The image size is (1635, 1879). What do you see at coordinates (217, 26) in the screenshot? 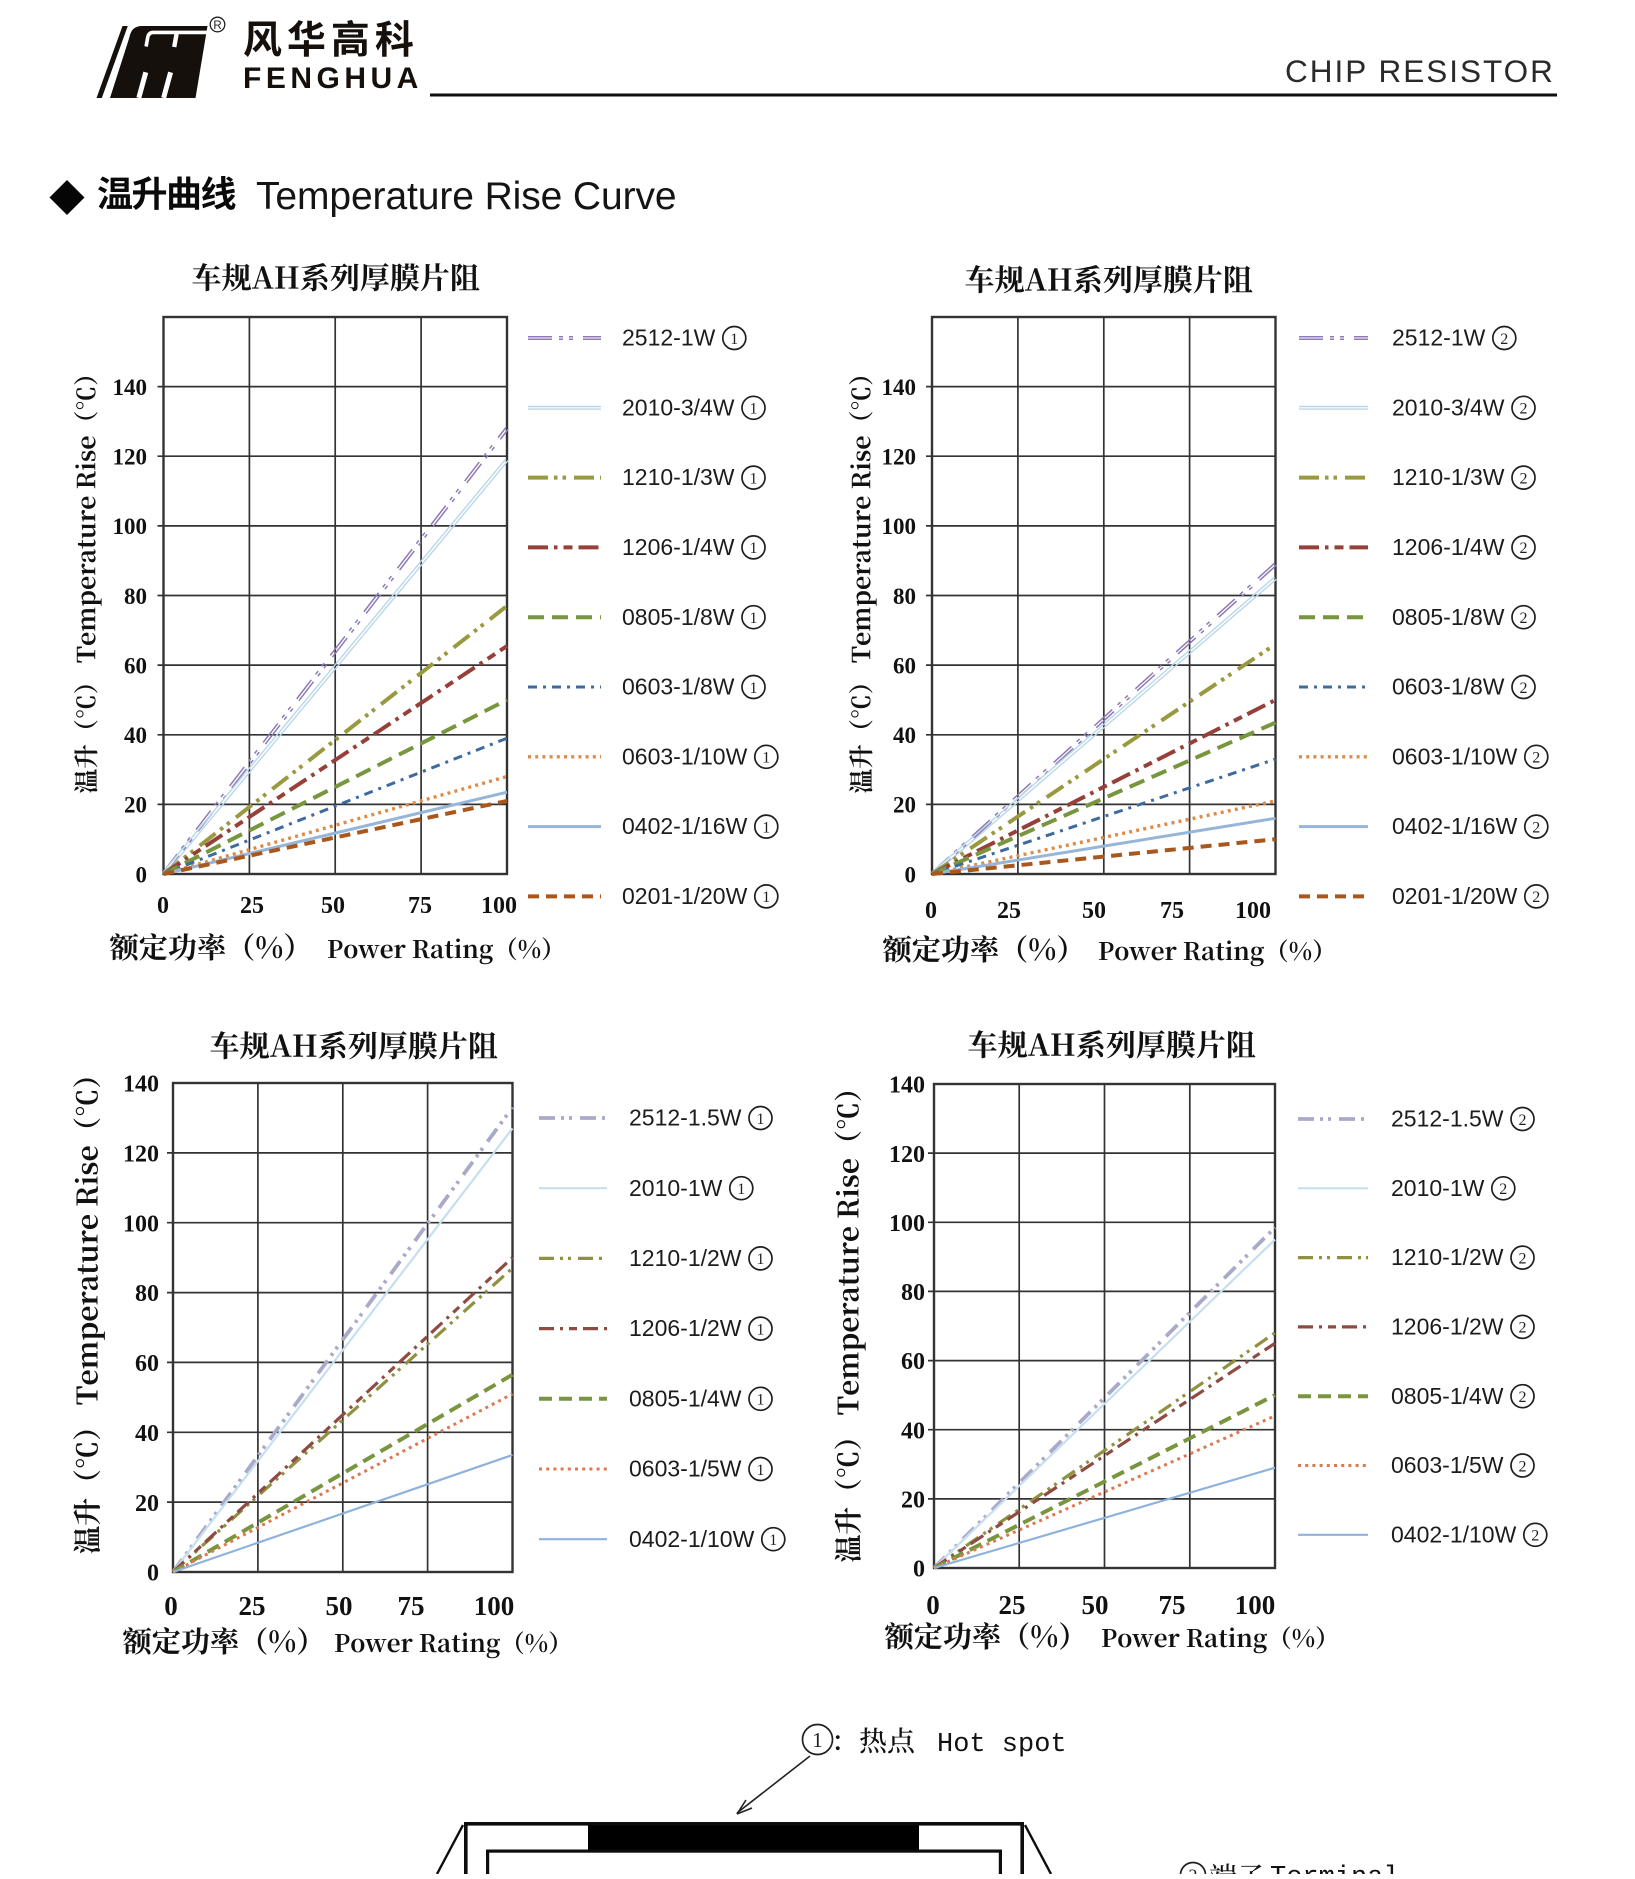
I see `svg-text: R` at bounding box center [217, 26].